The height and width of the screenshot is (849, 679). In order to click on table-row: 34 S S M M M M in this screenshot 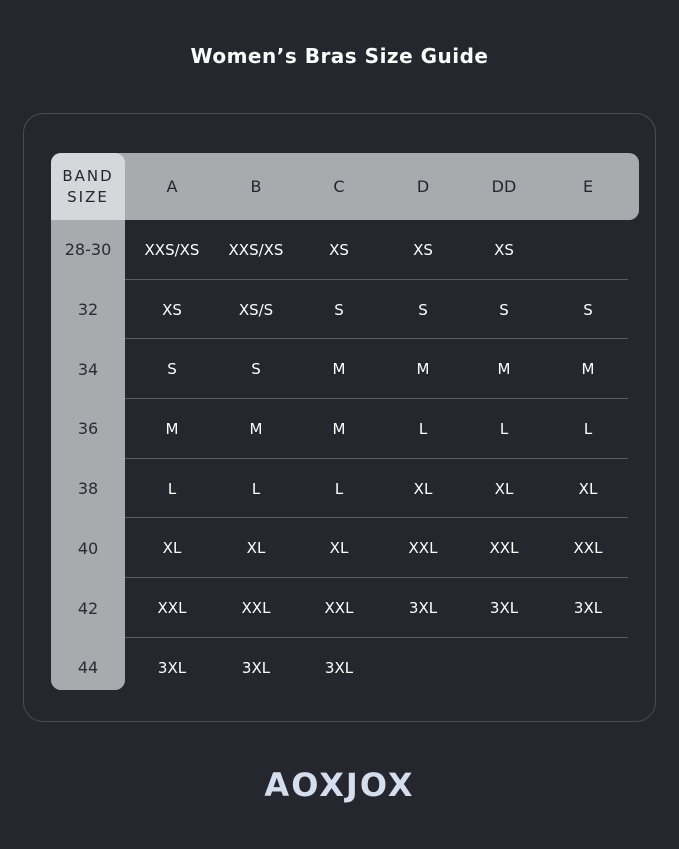, I will do `click(339, 369)`.